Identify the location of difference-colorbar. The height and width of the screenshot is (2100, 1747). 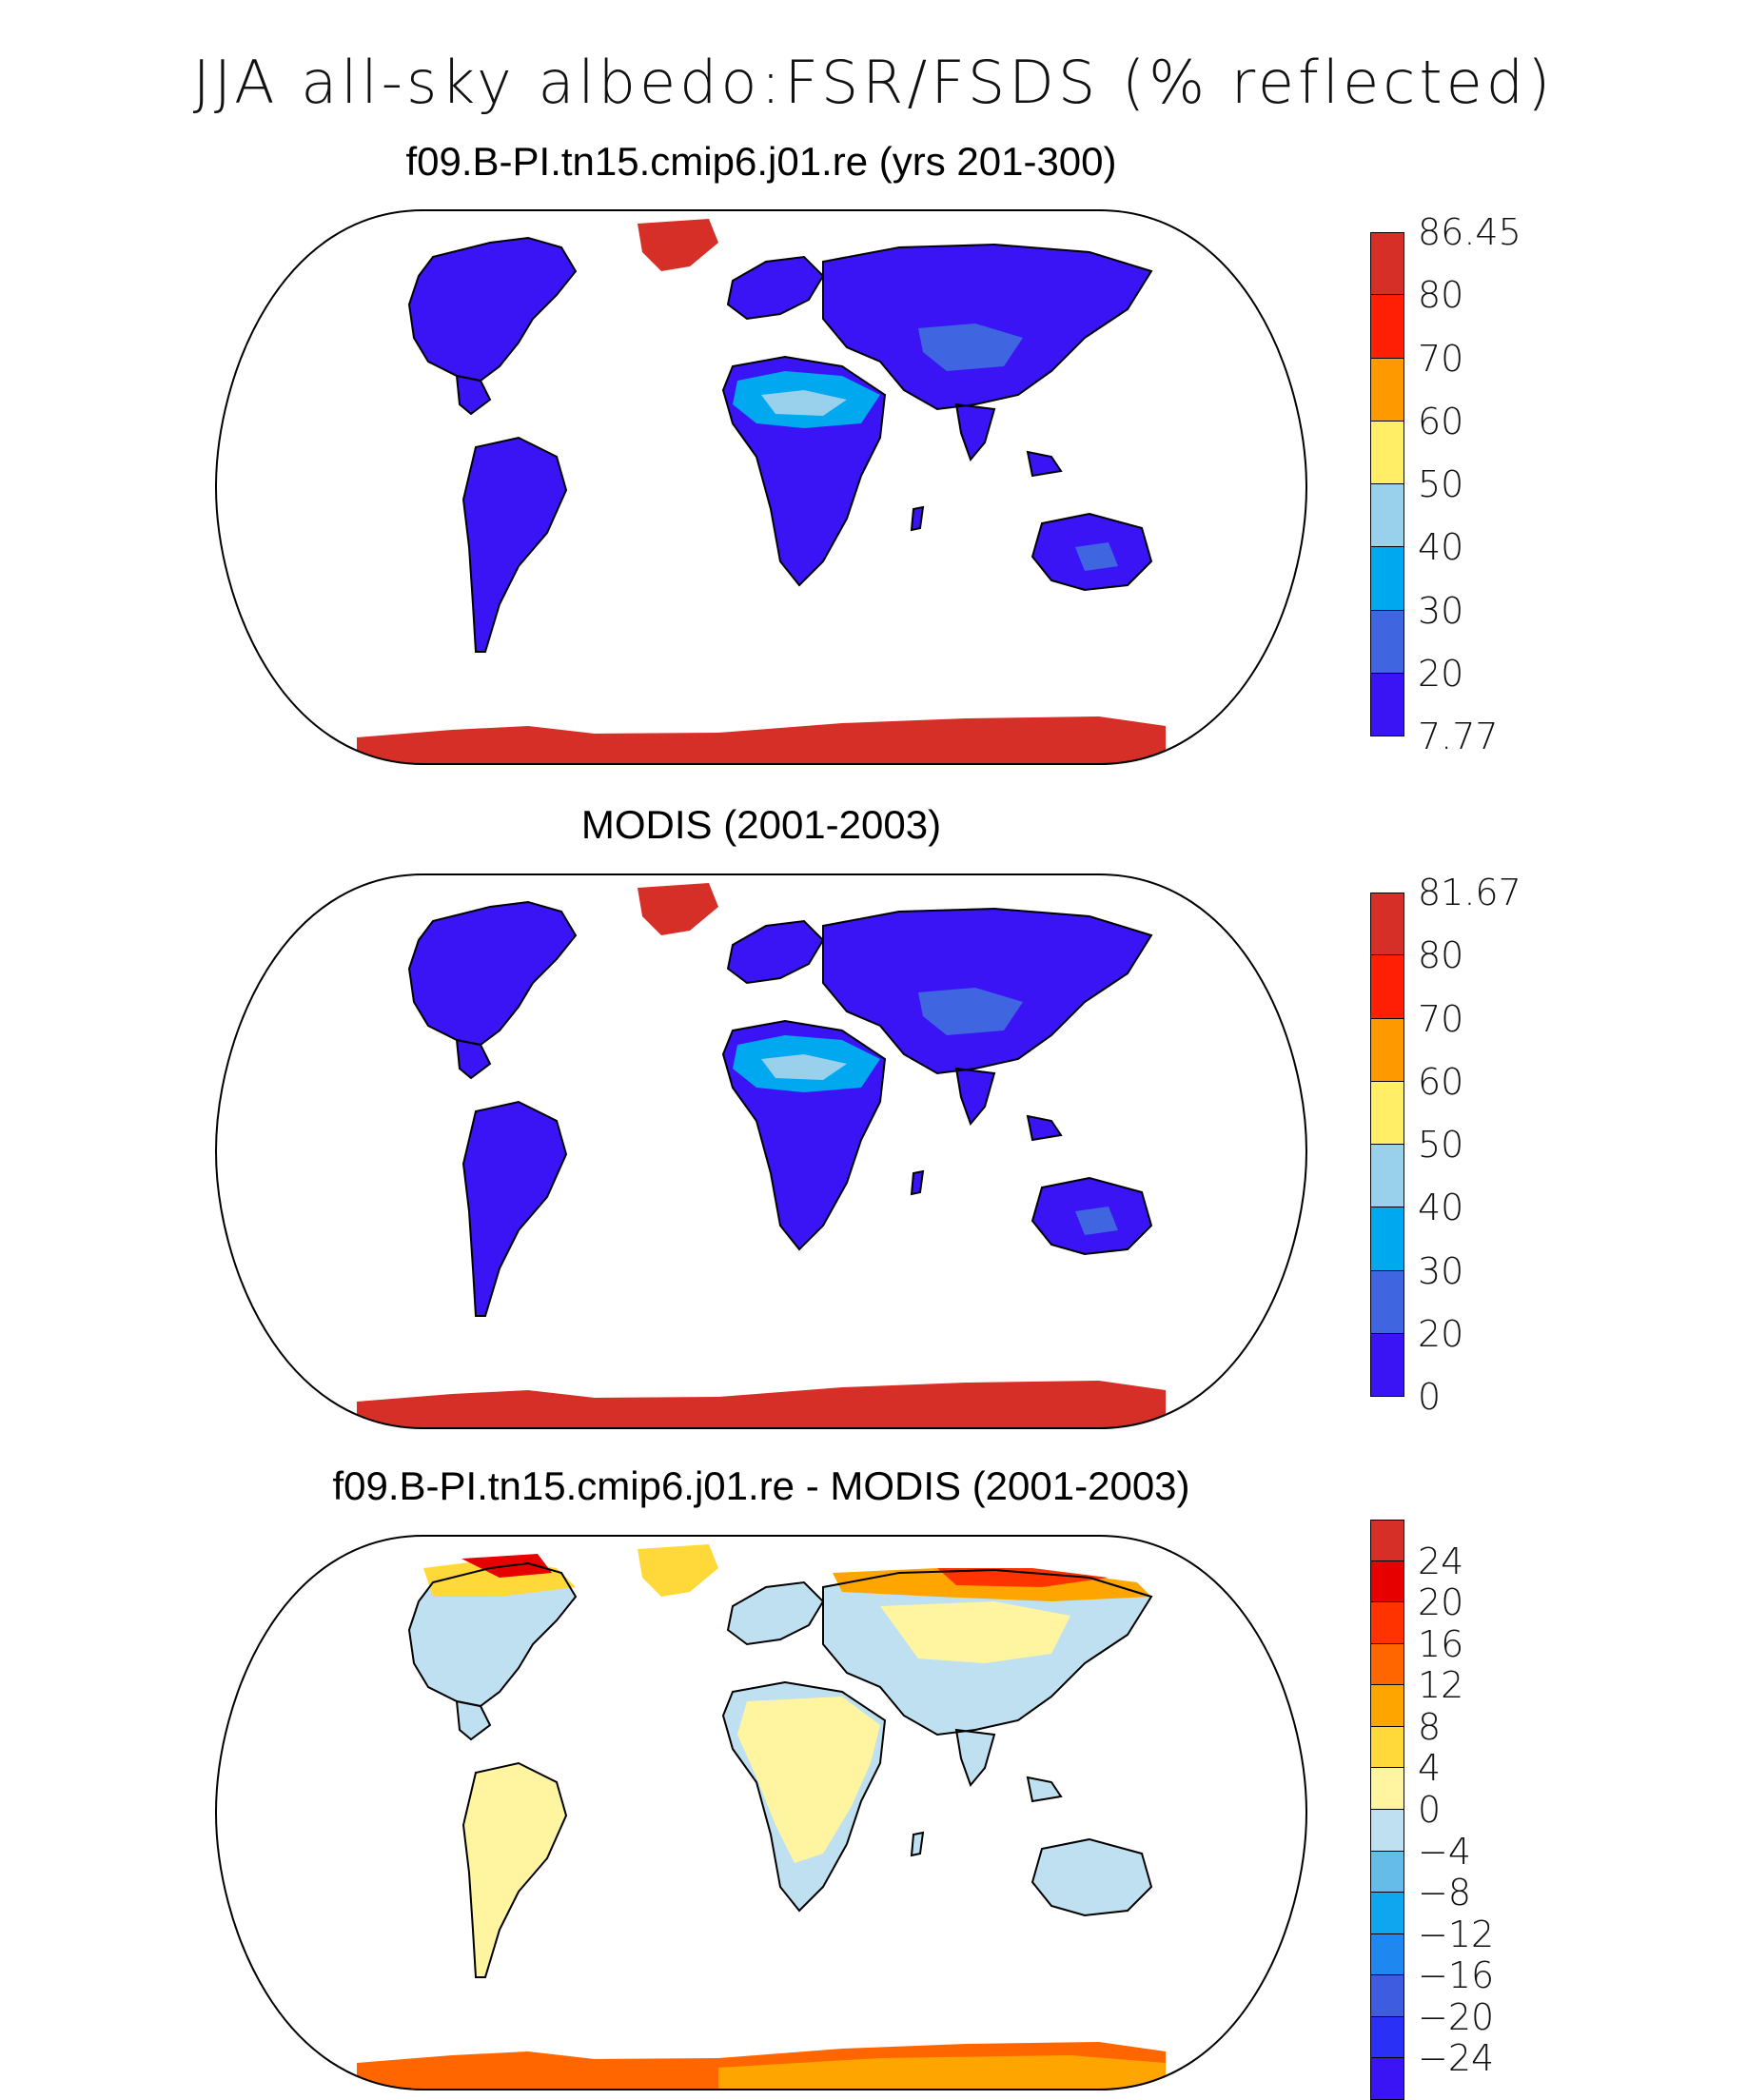
(1387, 1810).